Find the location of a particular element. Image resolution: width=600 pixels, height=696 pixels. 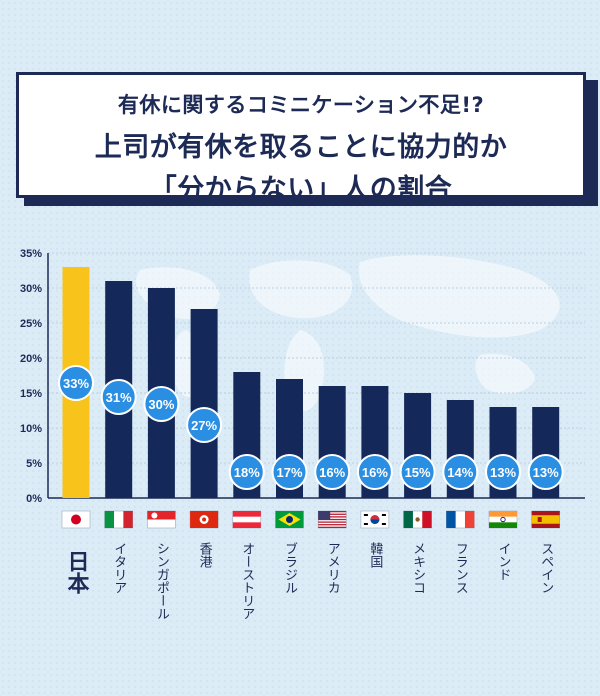

y-tick-label: 25% is located at coordinates (31, 324).